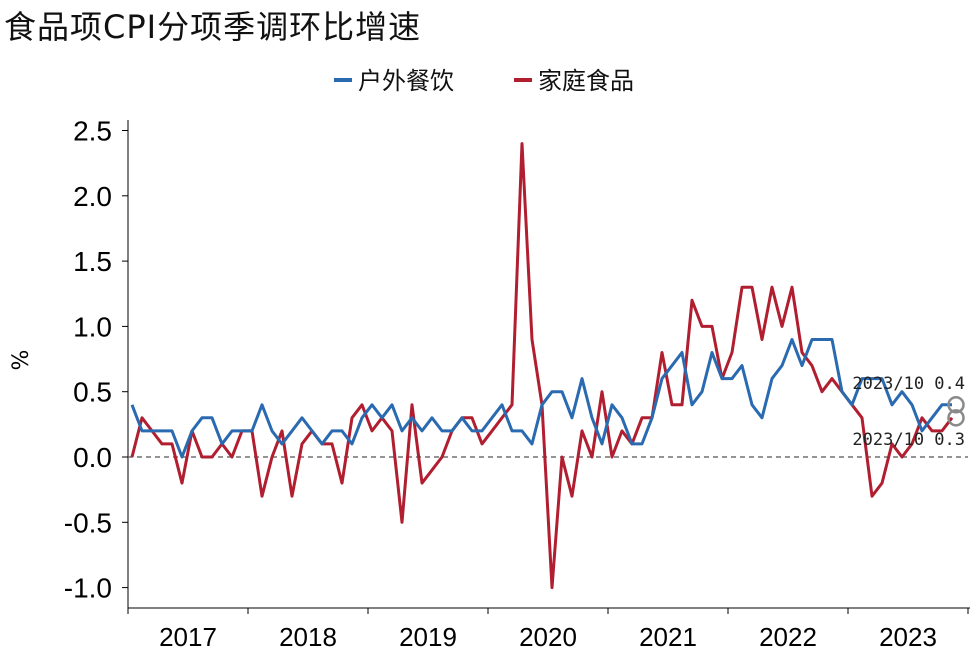 This screenshot has height=653, width=977. Describe the element at coordinates (92, 392) in the screenshot. I see `y-tick-label: 0.5` at that location.